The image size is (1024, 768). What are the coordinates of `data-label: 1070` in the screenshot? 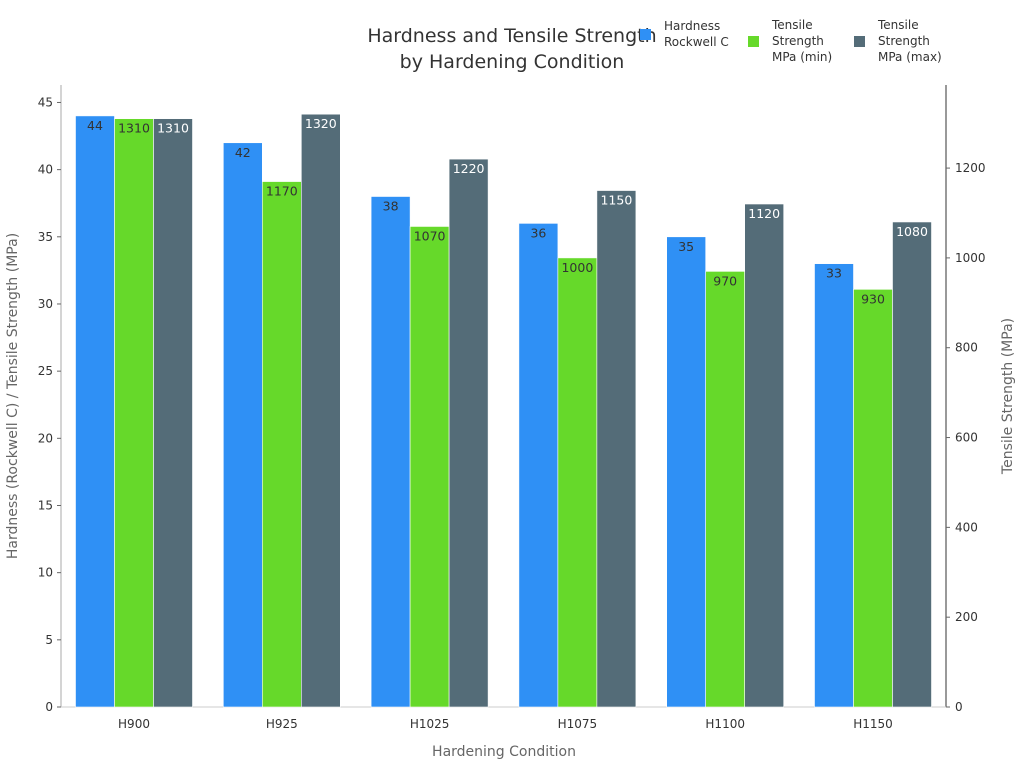 It's located at (430, 235).